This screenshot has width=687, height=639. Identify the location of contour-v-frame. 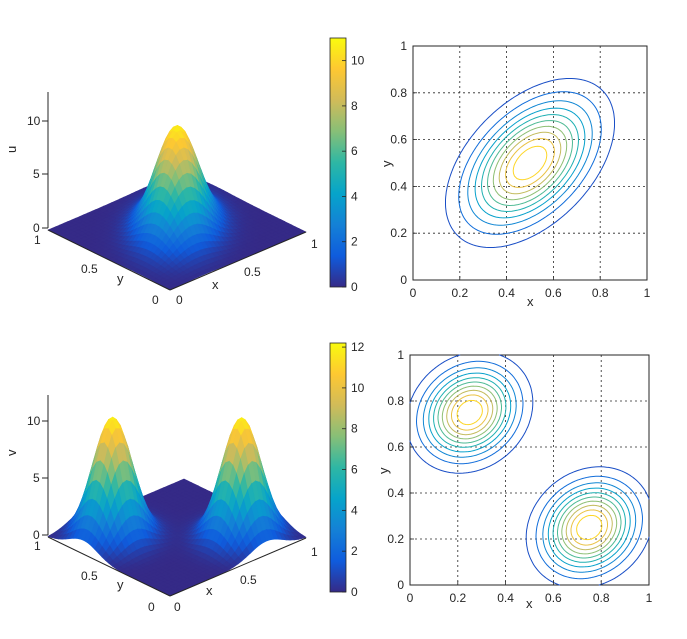
(529, 470).